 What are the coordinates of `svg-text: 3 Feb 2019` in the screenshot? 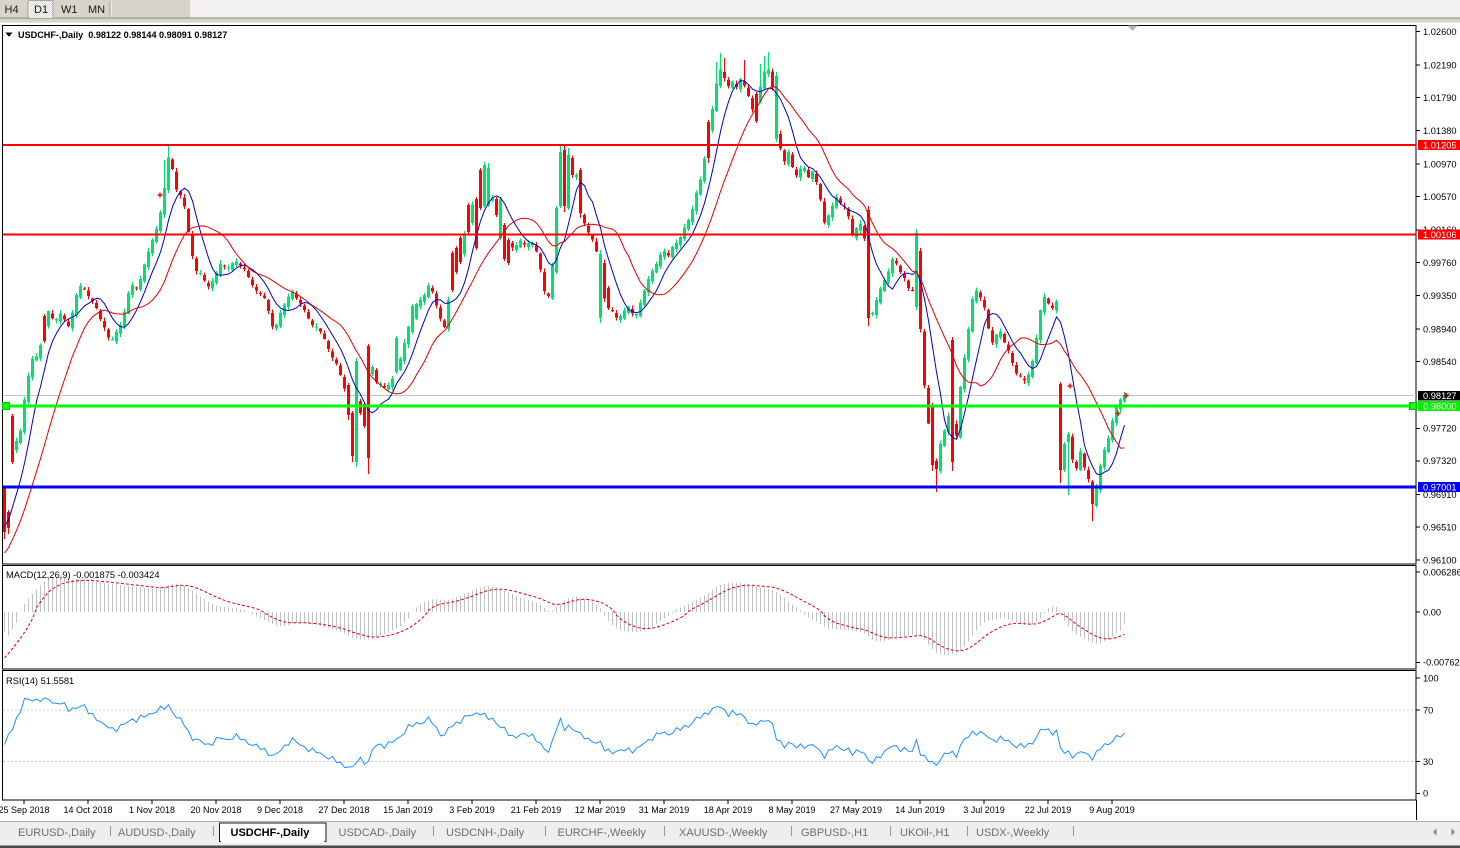 It's located at (472, 810).